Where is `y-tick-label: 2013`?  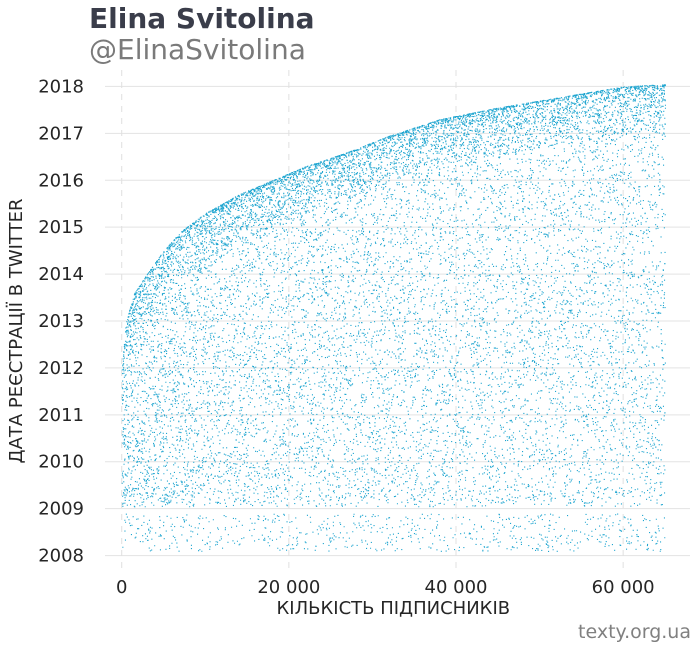
y-tick-label: 2013 is located at coordinates (61, 321).